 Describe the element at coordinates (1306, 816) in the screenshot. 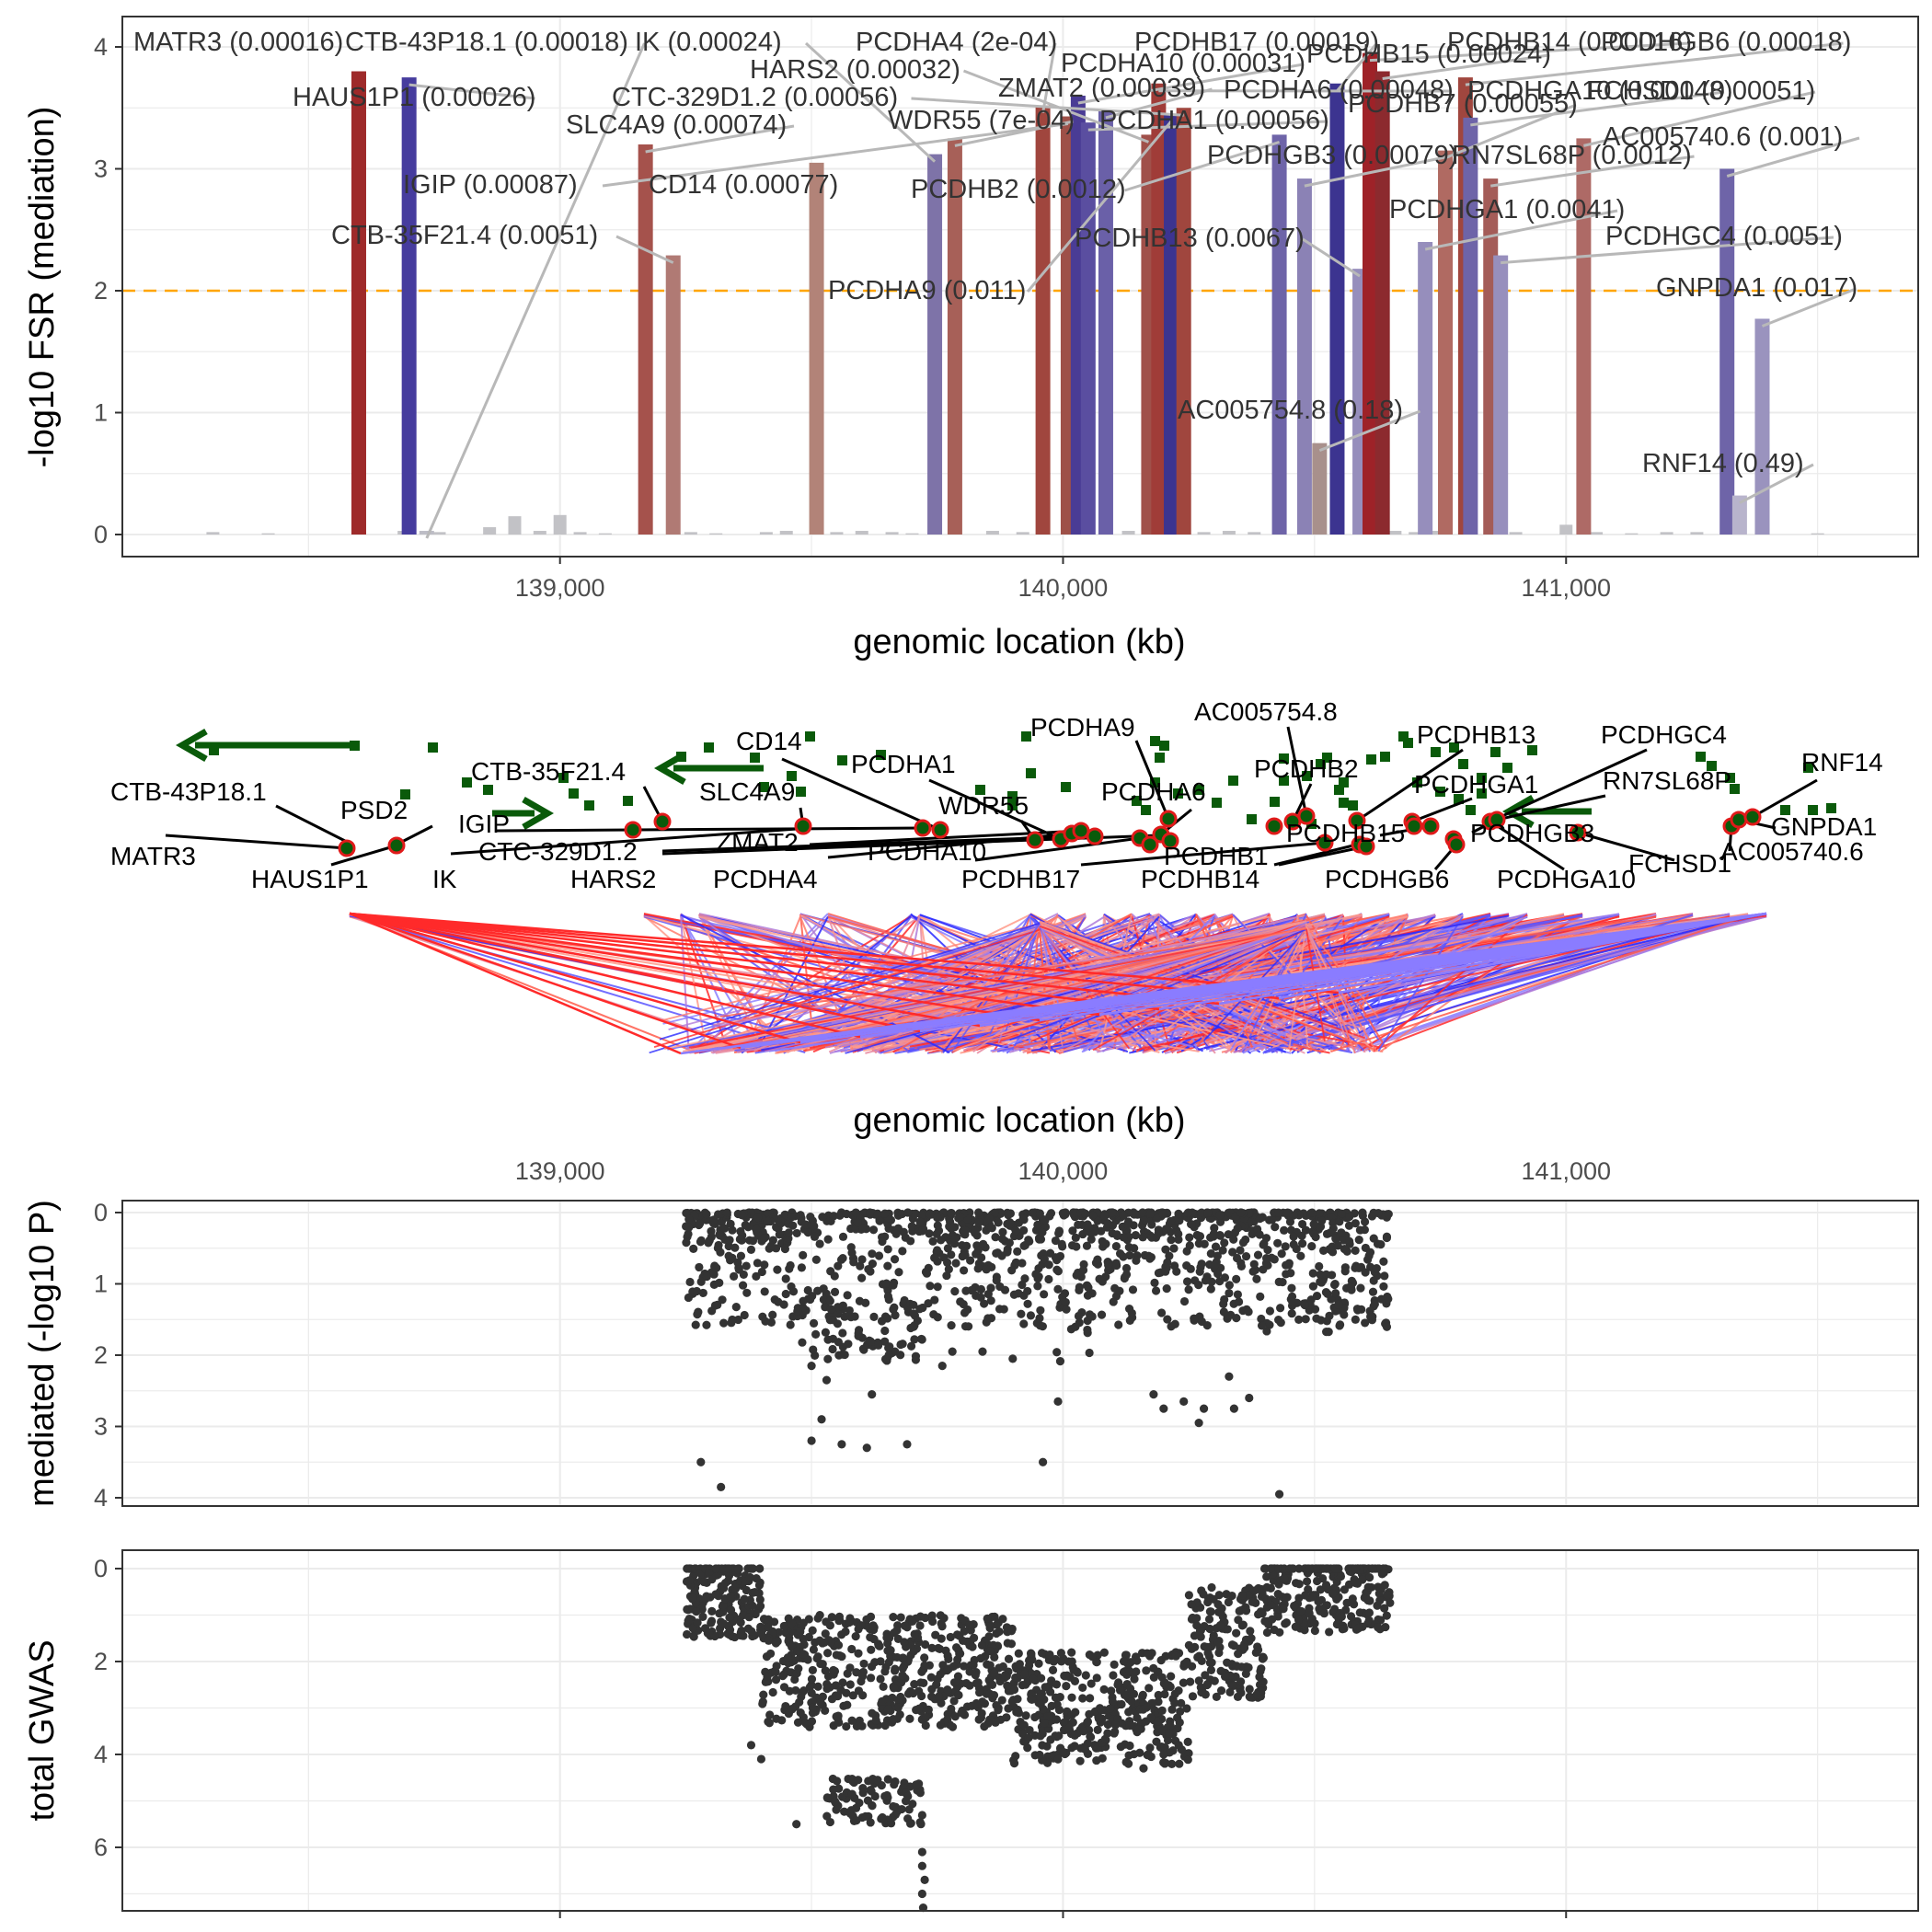

I see `gene-position-marker` at that location.